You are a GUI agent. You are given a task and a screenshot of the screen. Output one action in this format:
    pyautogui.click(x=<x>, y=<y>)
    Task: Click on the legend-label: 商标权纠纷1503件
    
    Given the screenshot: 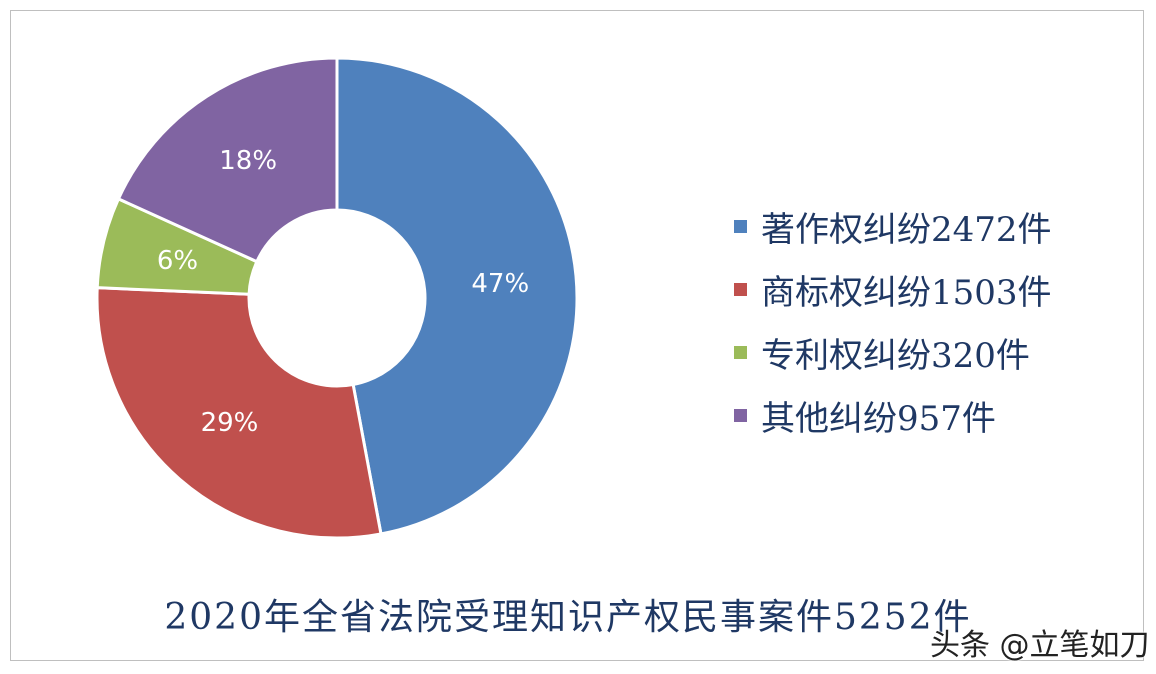 What is the action you would take?
    pyautogui.click(x=906, y=293)
    